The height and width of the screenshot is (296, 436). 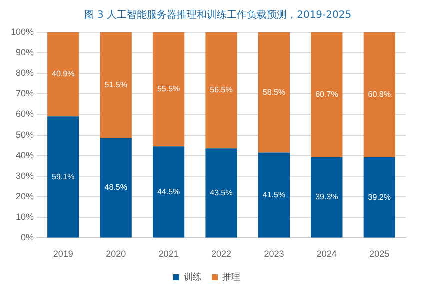 What do you see at coordinates (25, 114) in the screenshot?
I see `y-tick-label: 60%` at bounding box center [25, 114].